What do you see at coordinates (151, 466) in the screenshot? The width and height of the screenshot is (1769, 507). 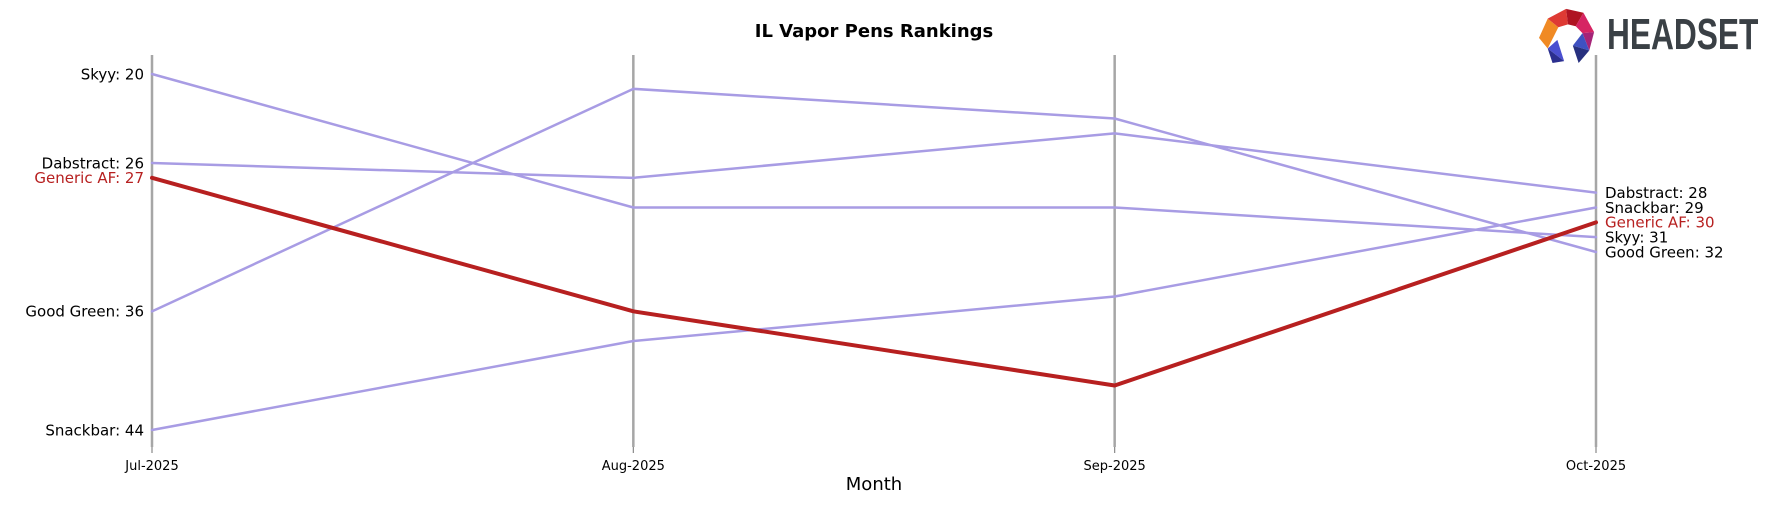 I see `x-tick-label-jul-2025: Jul-2025` at bounding box center [151, 466].